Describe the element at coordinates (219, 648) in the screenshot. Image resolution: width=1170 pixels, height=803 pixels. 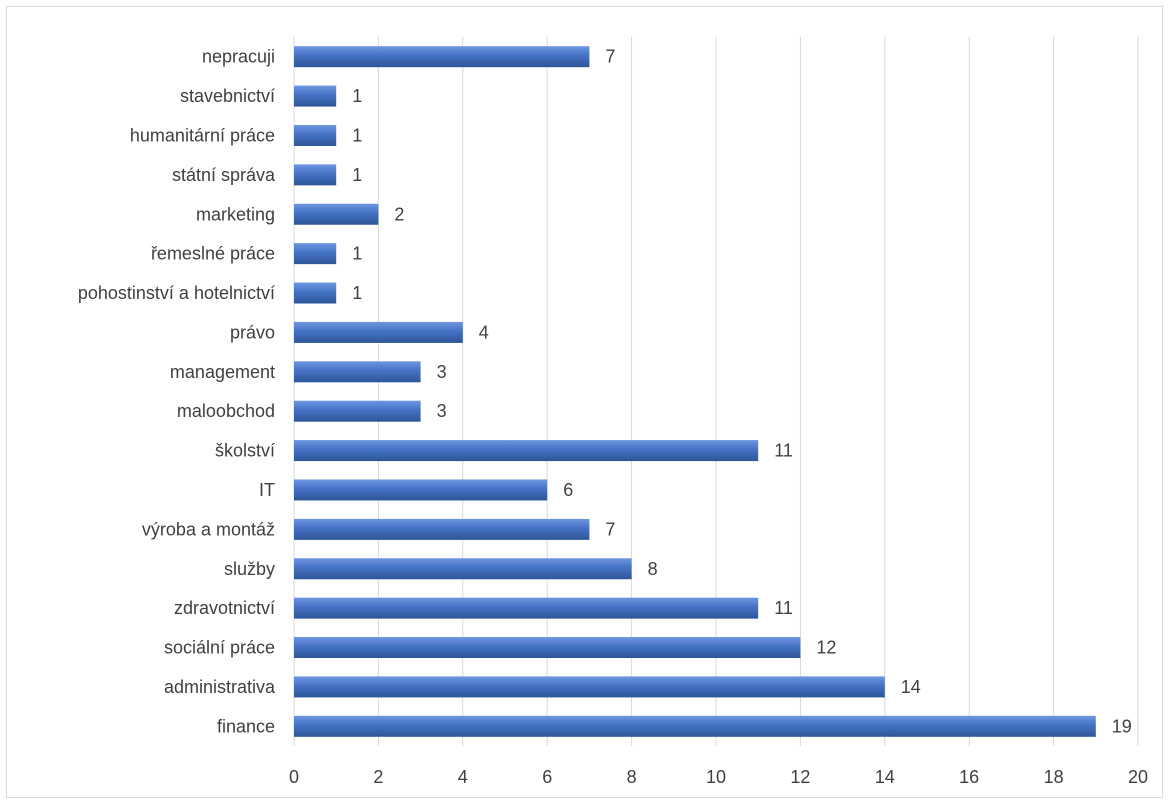
I see `category-label: sociální práce` at that location.